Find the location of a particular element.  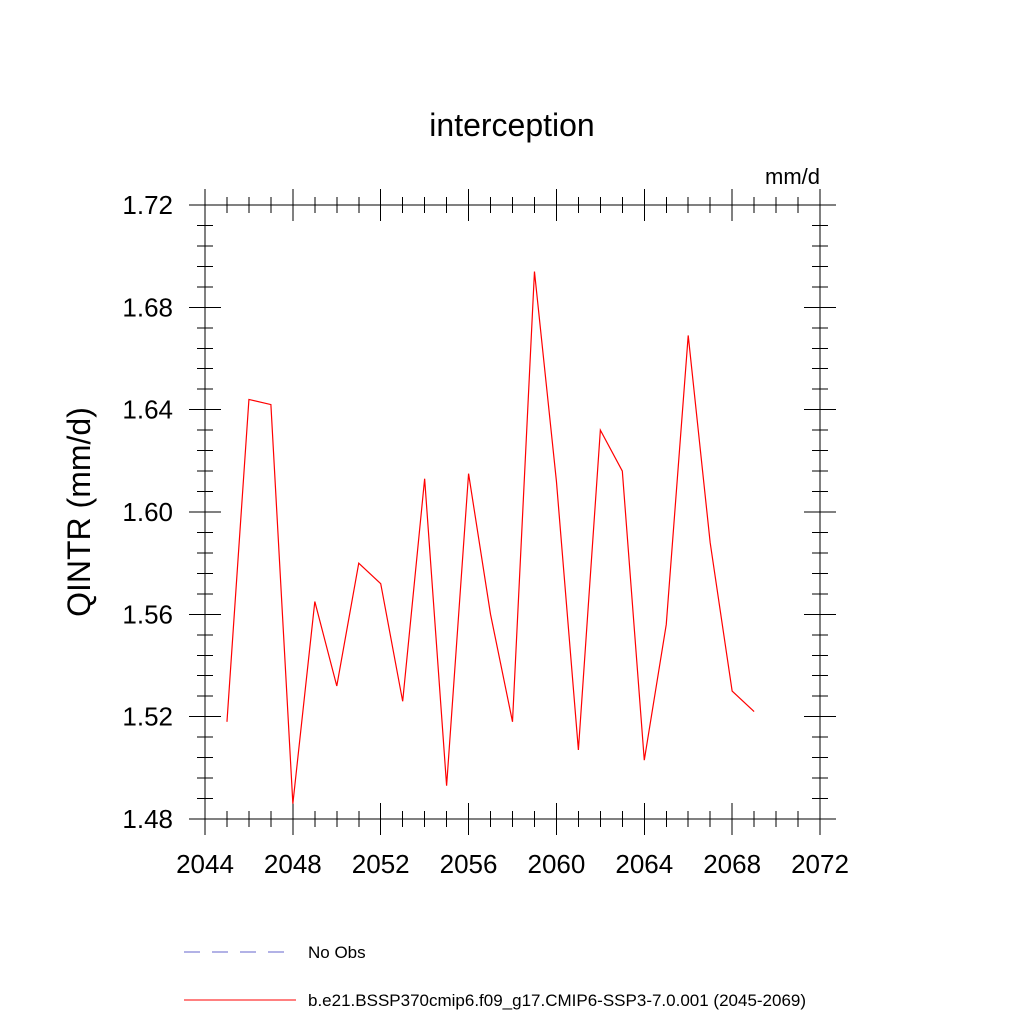

y-tick-label: 1.68 is located at coordinates (147, 307).